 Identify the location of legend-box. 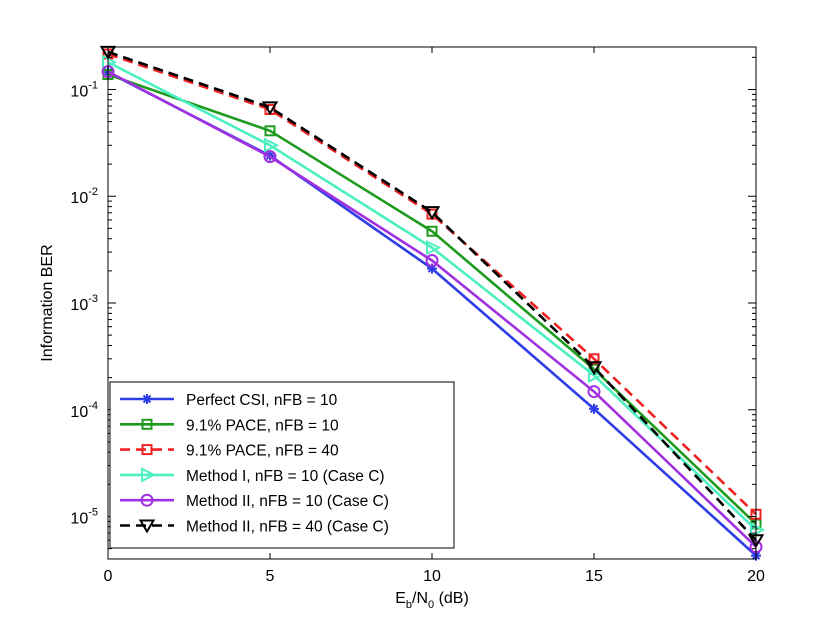
(282, 465).